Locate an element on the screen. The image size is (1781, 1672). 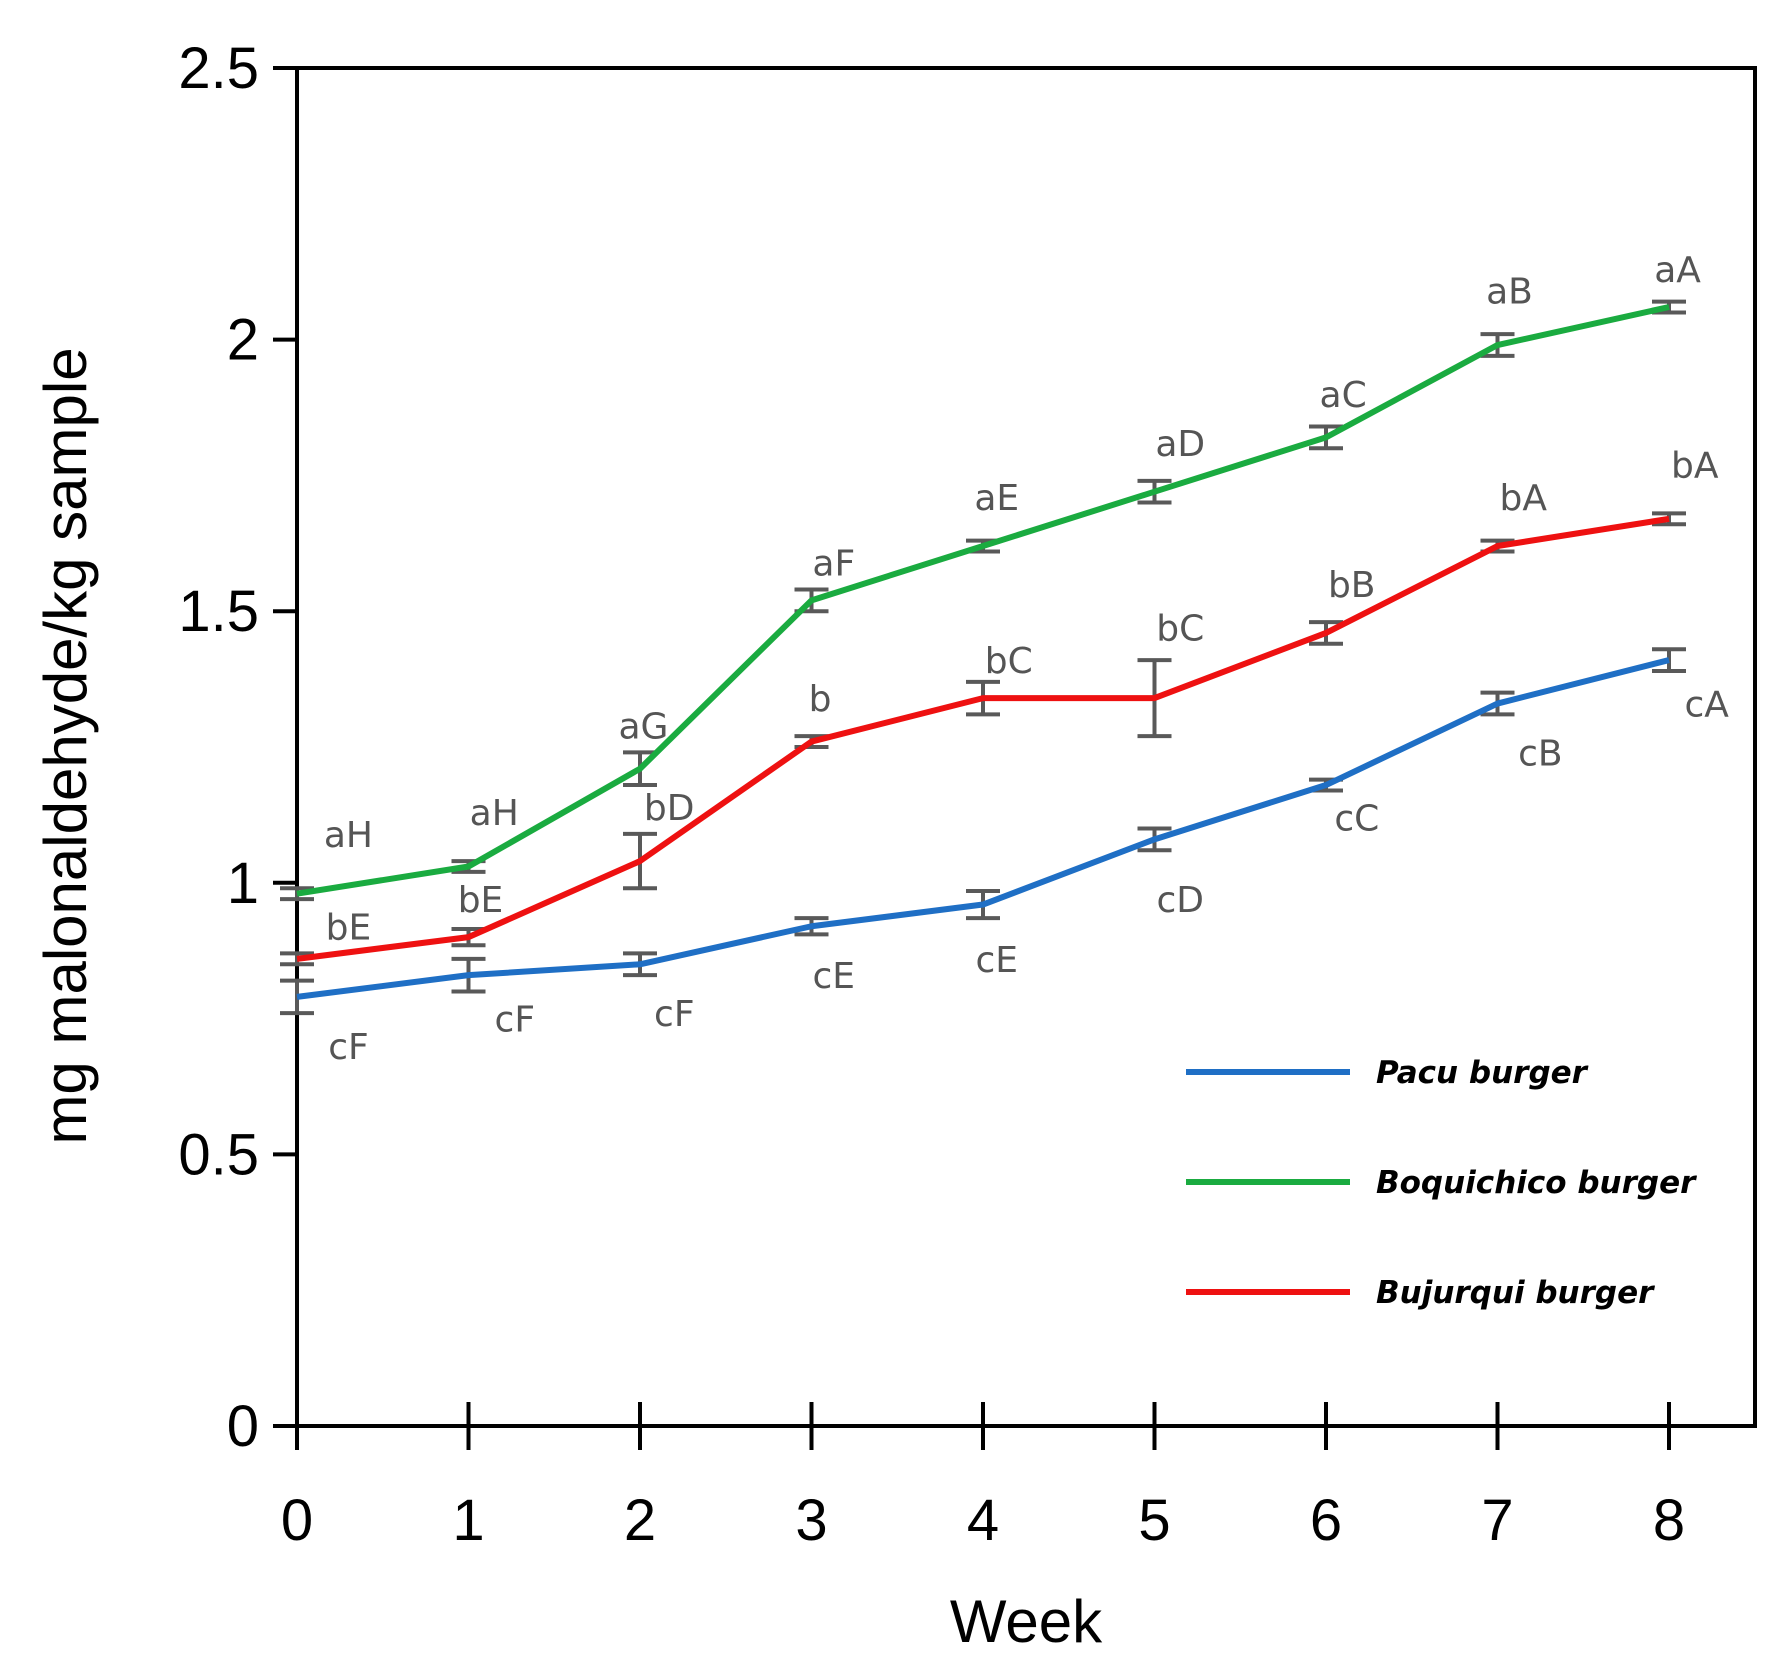
x-tick-label: 0 is located at coordinates (297, 1520).